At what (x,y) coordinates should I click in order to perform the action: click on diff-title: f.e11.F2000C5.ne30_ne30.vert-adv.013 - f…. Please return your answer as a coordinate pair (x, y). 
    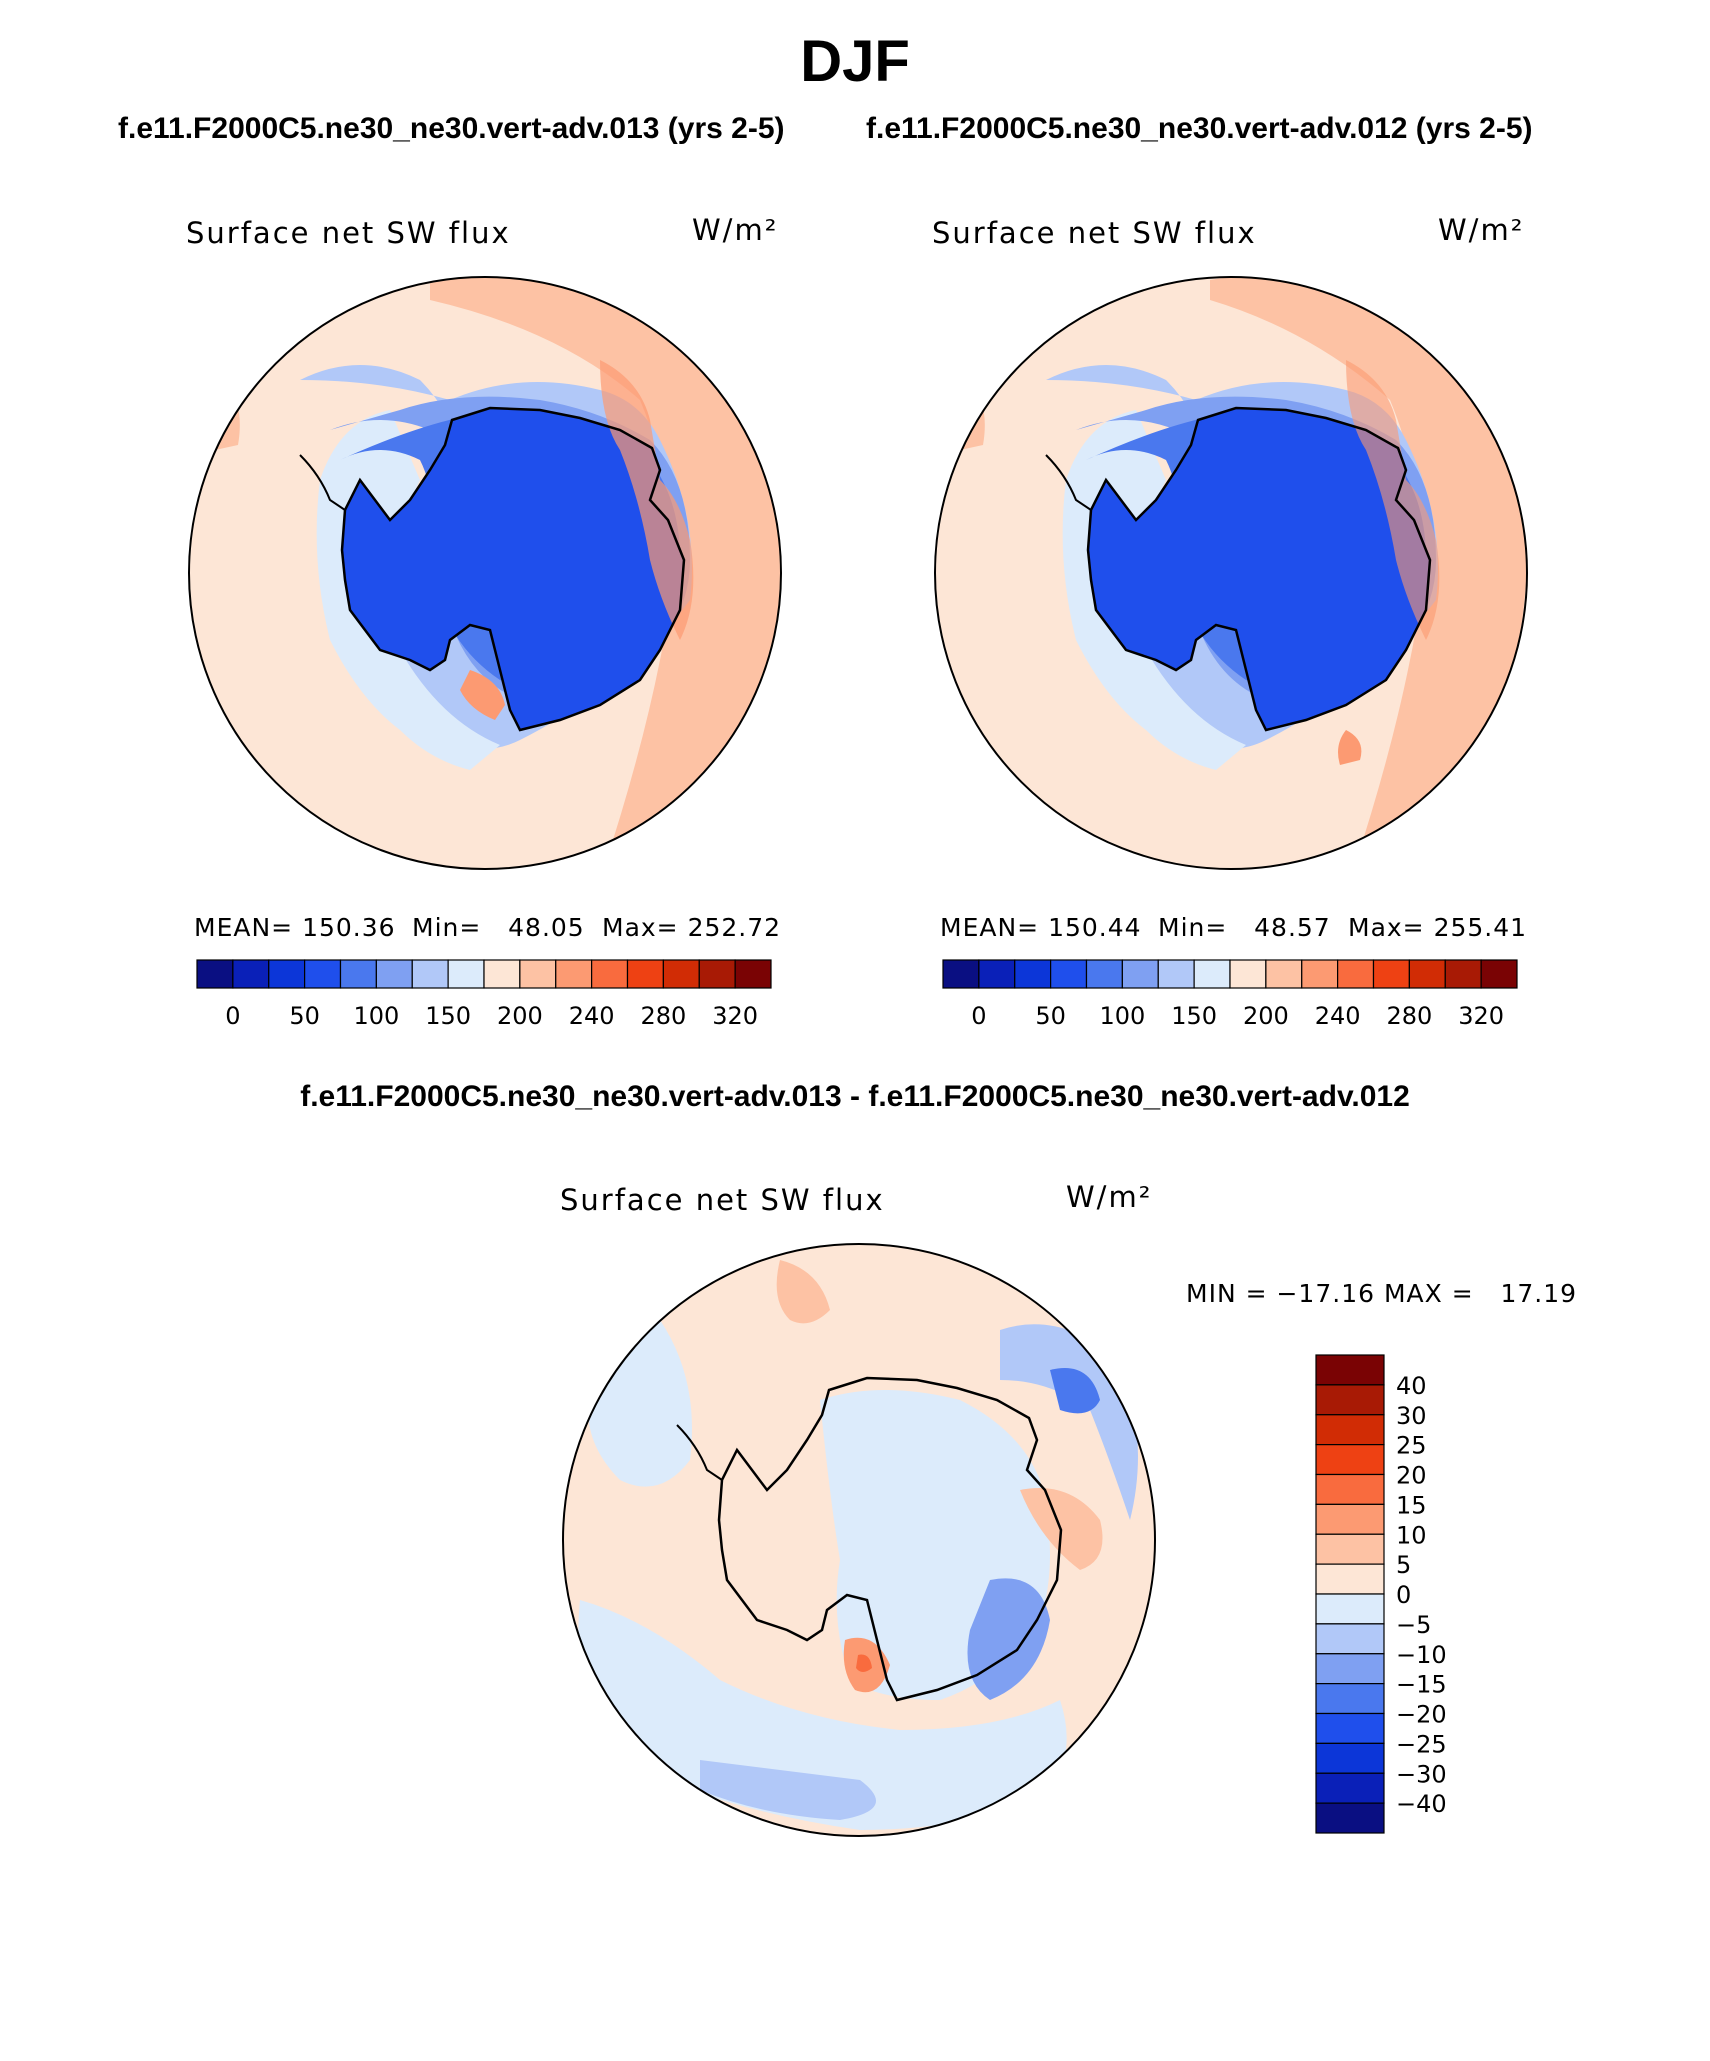
    Looking at the image, I should click on (855, 1096).